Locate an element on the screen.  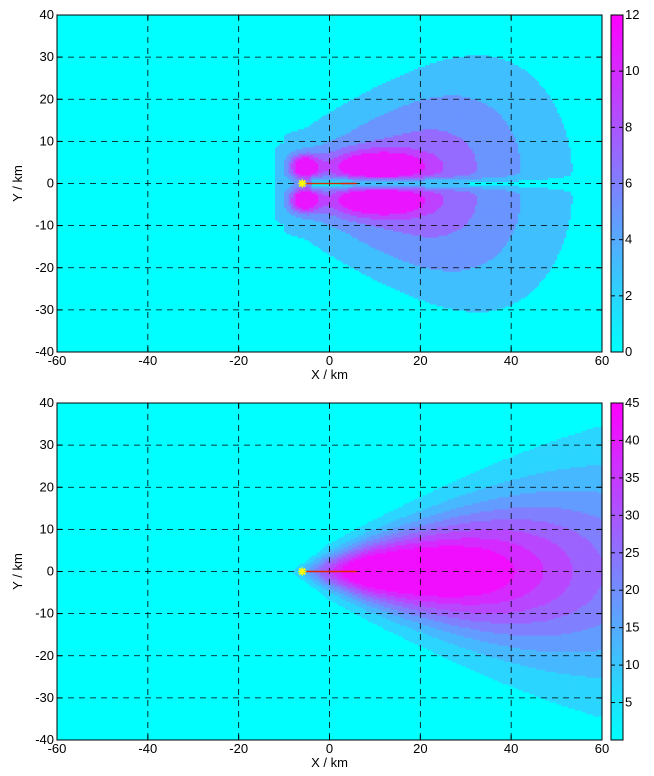
colorbar-tick-label: 45 is located at coordinates (632, 402).